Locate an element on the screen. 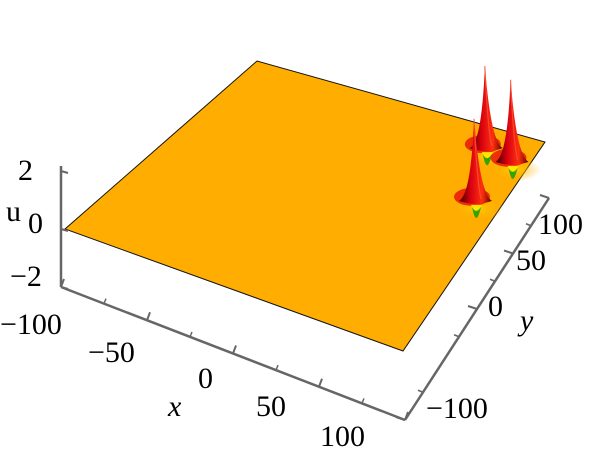  z-axis-label: u is located at coordinates (13, 211).